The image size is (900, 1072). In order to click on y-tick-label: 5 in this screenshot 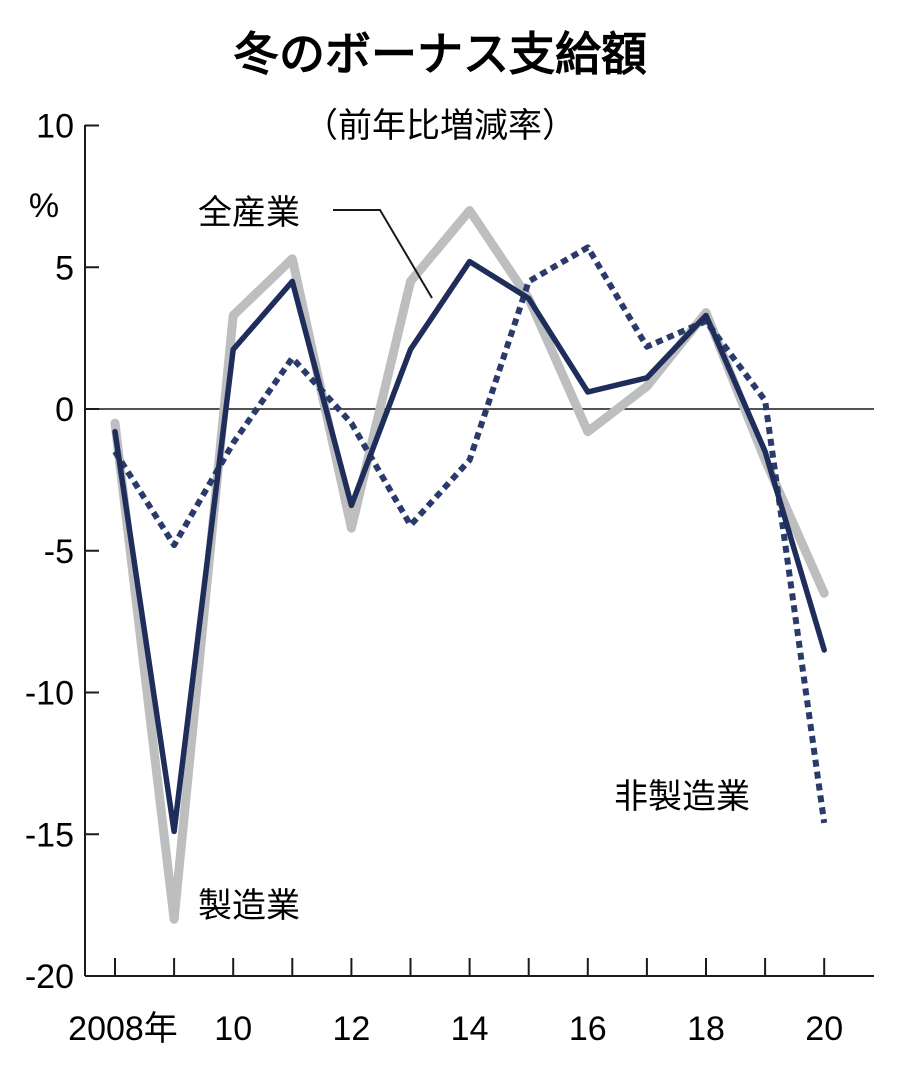, I will do `click(64, 268)`.